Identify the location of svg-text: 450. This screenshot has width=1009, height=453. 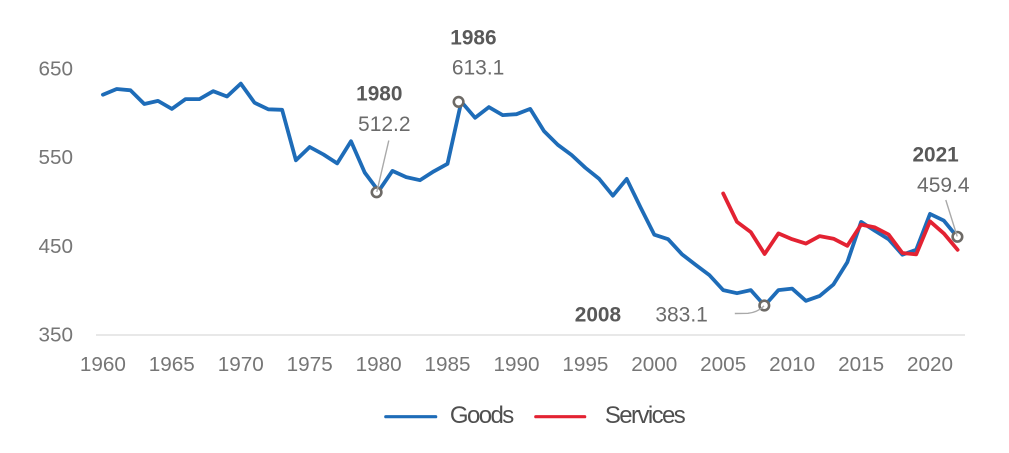
(55, 246).